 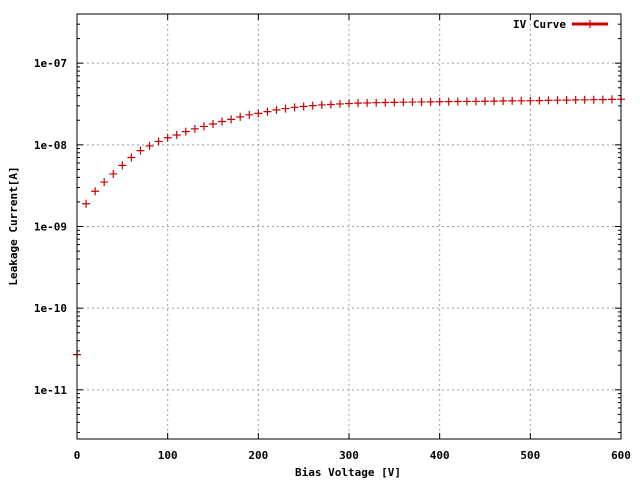 What do you see at coordinates (539, 24) in the screenshot?
I see `legend-label: IV Curve` at bounding box center [539, 24].